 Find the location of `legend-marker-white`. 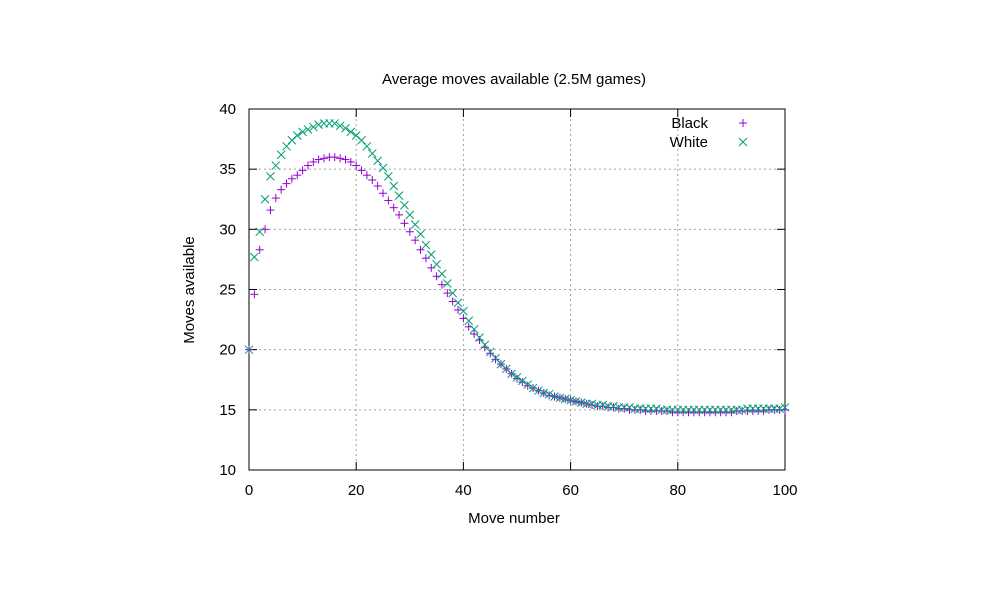

legend-marker-white is located at coordinates (743, 142).